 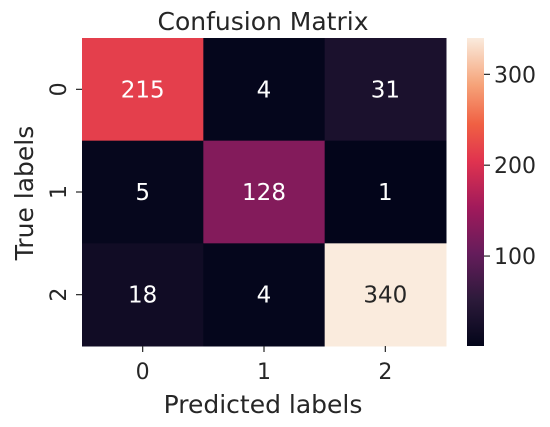 I want to click on x-tick-label: 1, so click(x=264, y=372).